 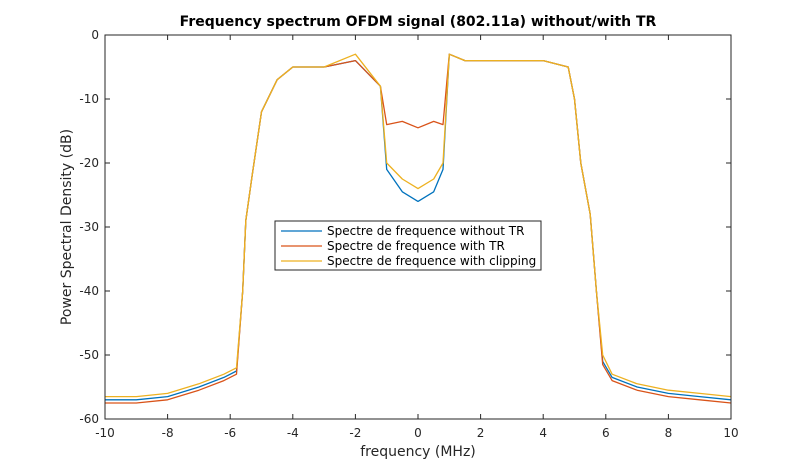 What do you see at coordinates (425, 231) in the screenshot?
I see `legend-label-1: Spectre de frequence without TR` at bounding box center [425, 231].